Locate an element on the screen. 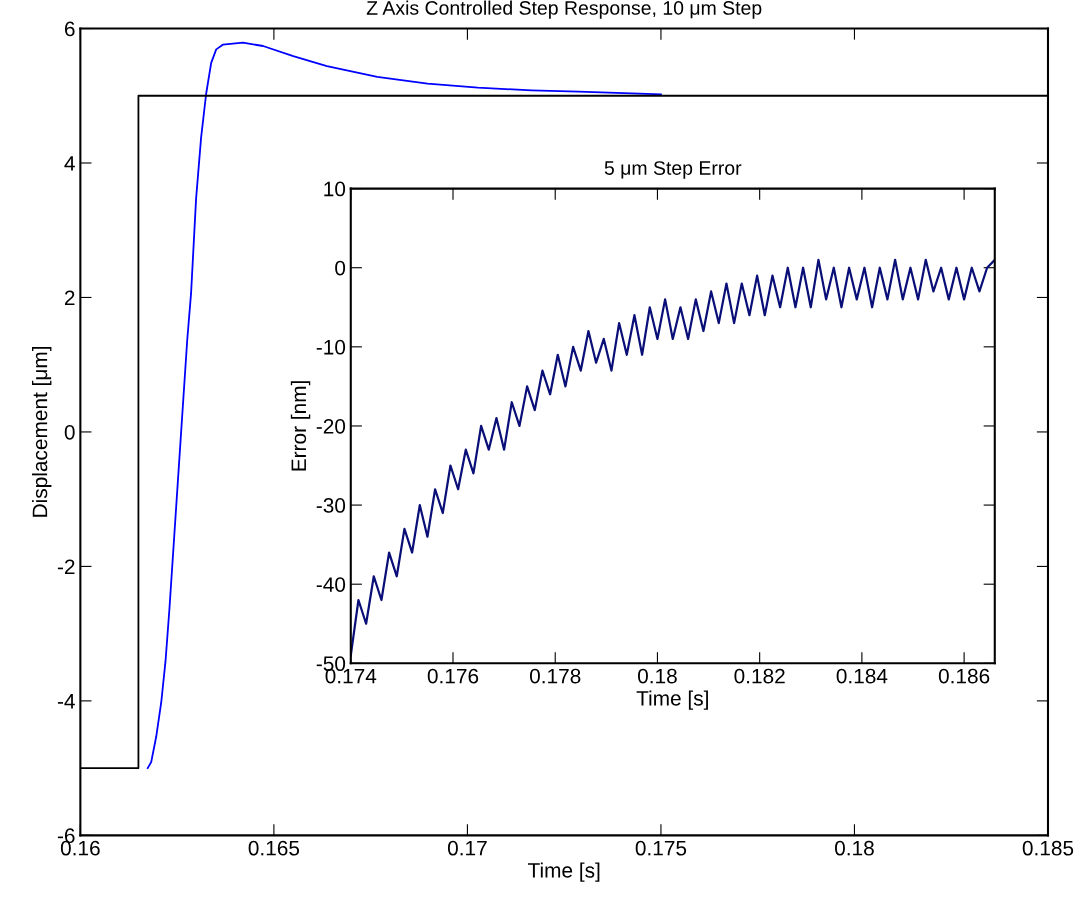  y-tick-label: 10 is located at coordinates (335, 189).